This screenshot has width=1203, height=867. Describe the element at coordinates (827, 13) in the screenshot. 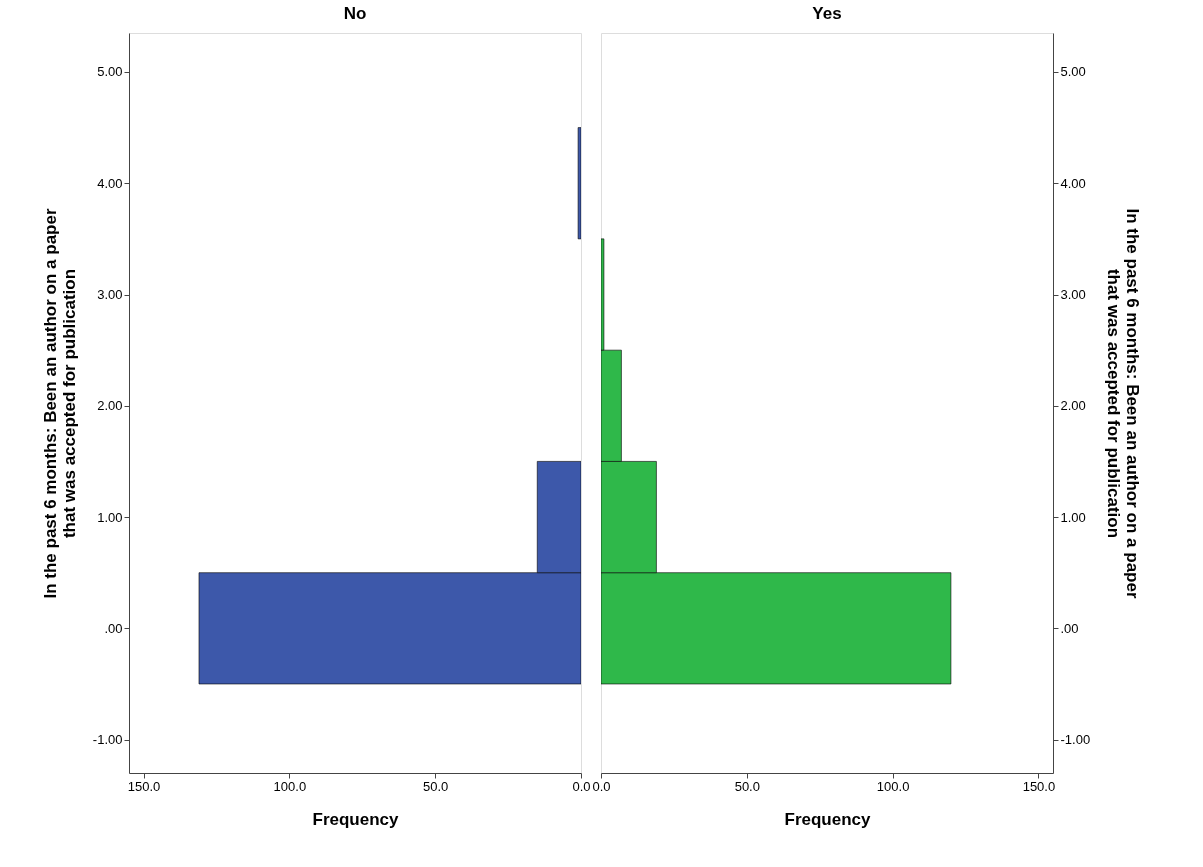

I see `chart-title: Yes` at that location.